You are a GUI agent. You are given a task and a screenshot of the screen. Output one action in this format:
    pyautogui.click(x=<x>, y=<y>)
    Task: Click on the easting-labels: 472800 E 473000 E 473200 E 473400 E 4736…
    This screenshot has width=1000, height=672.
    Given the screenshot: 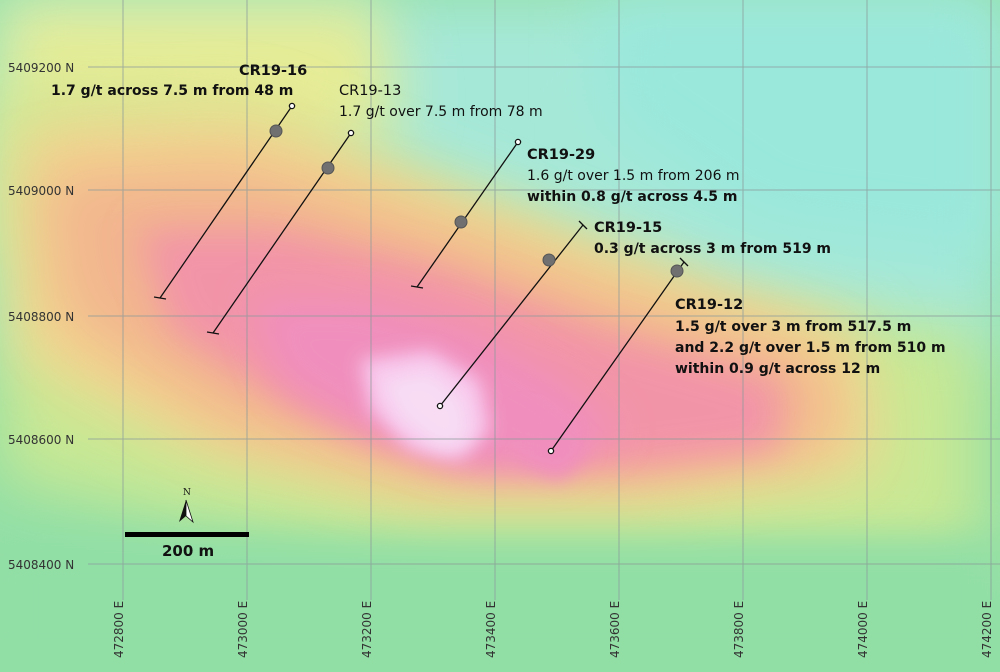 What is the action you would take?
    pyautogui.click(x=553, y=629)
    